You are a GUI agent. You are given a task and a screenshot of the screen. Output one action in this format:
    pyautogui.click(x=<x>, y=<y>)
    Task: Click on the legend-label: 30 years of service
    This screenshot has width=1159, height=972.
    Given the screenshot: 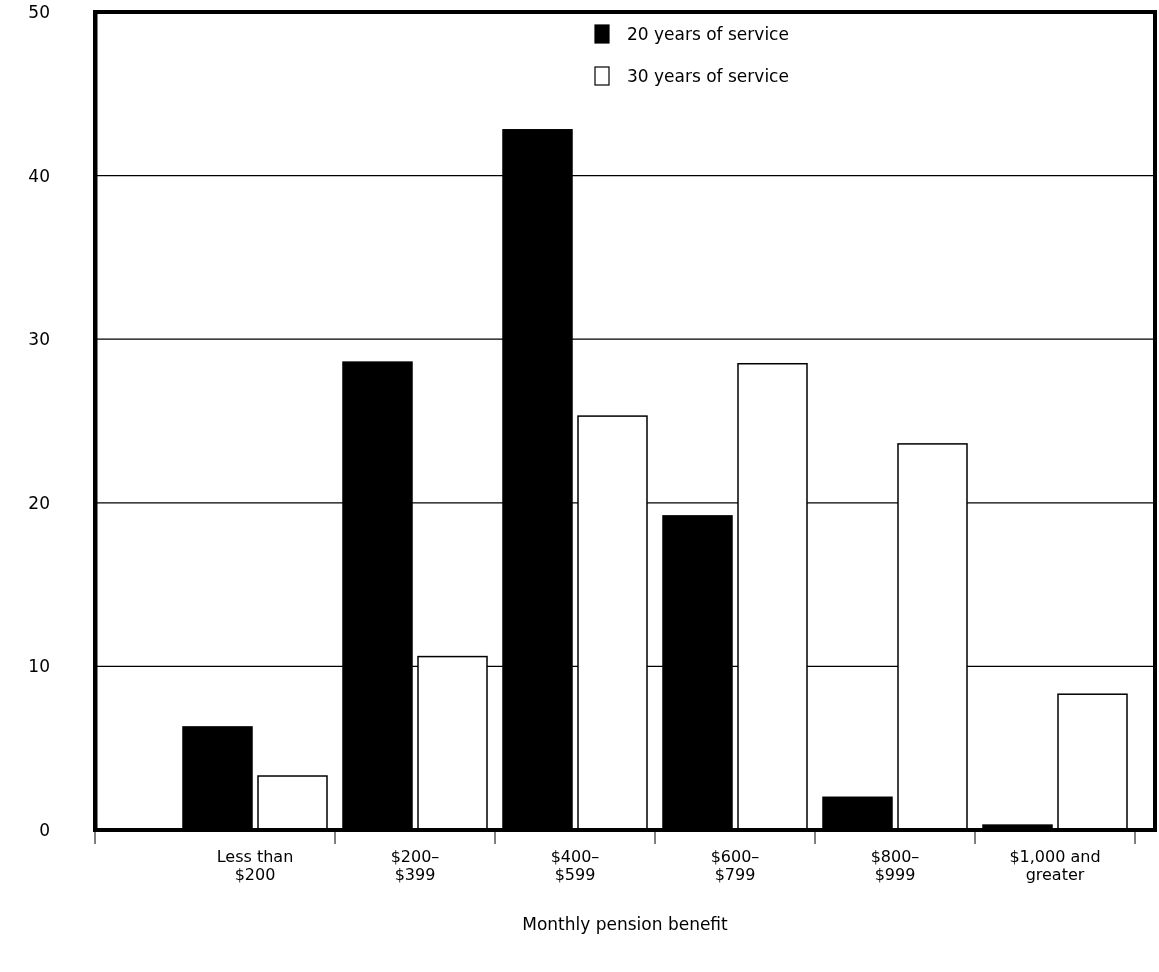 What is the action you would take?
    pyautogui.click(x=708, y=76)
    